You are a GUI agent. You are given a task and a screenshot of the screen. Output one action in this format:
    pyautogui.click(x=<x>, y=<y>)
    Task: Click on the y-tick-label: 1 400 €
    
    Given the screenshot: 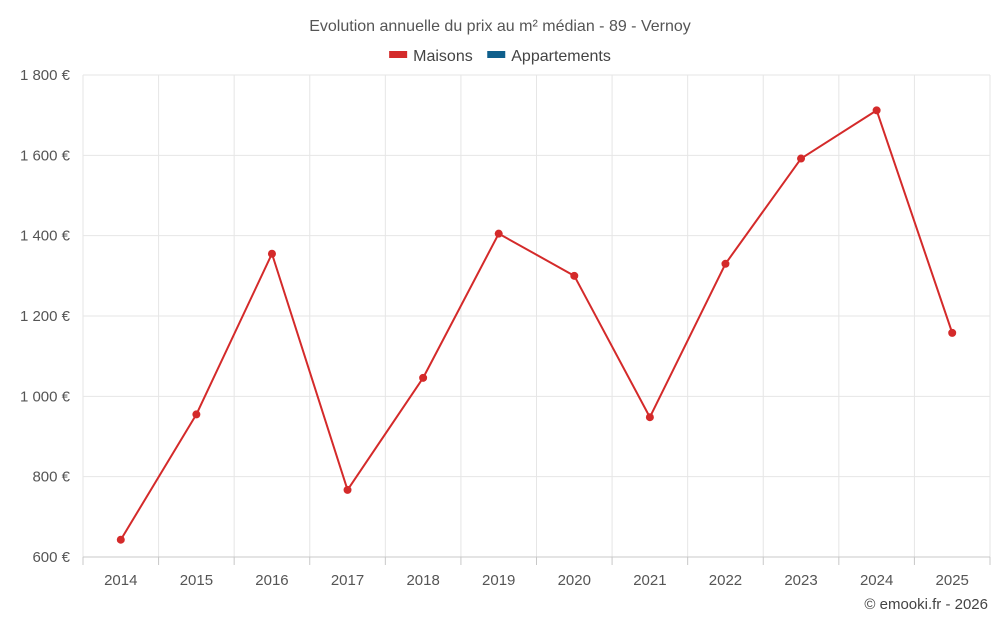 What is the action you would take?
    pyautogui.click(x=45, y=236)
    